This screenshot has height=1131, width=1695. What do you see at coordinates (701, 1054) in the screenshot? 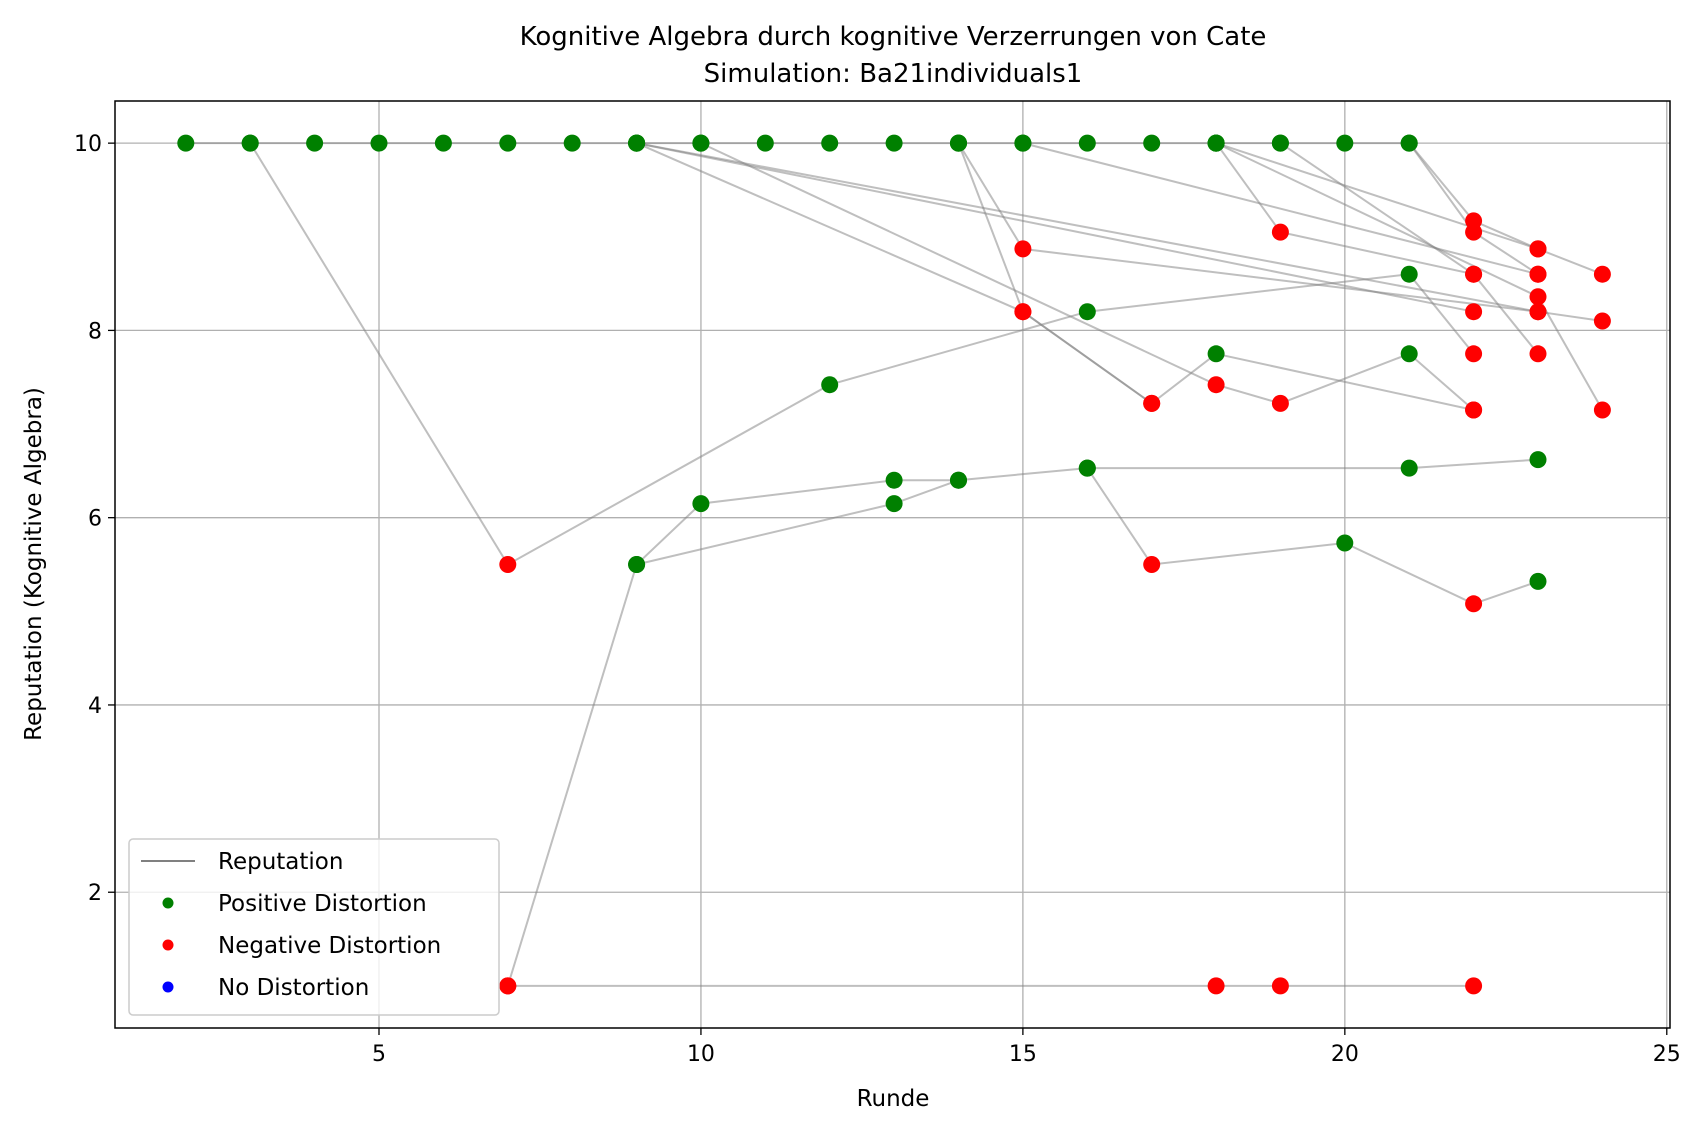
I see `x-tick-label: 10` at bounding box center [701, 1054].